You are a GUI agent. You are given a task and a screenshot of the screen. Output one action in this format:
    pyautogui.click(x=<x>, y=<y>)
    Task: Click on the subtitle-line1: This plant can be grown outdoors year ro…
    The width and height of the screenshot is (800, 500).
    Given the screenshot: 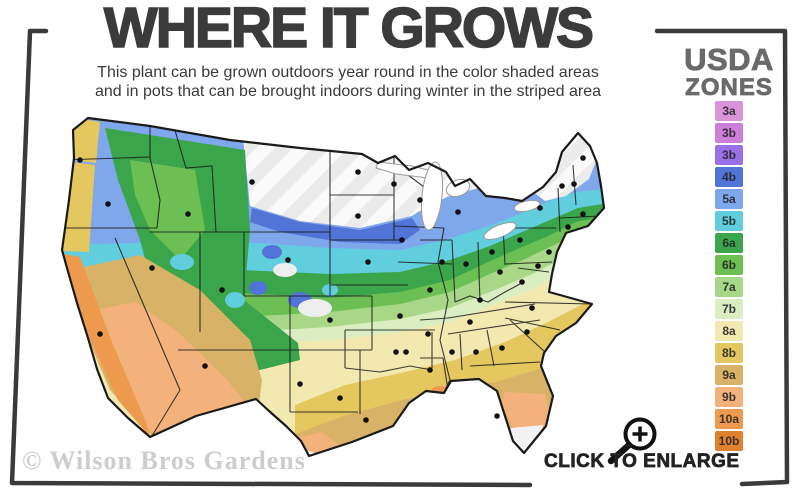 What is the action you would take?
    pyautogui.click(x=348, y=72)
    